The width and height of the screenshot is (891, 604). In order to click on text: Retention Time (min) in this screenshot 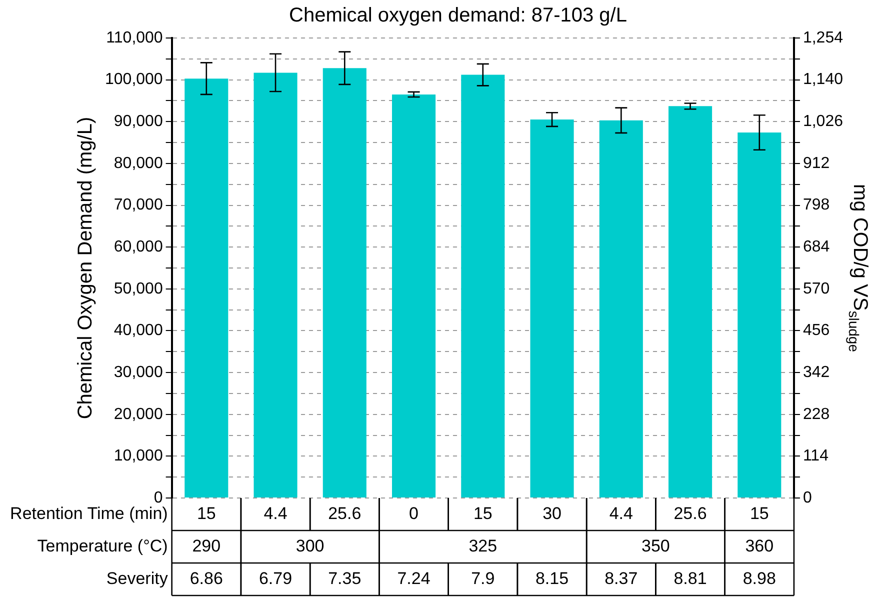, I will do `click(89, 513)`.